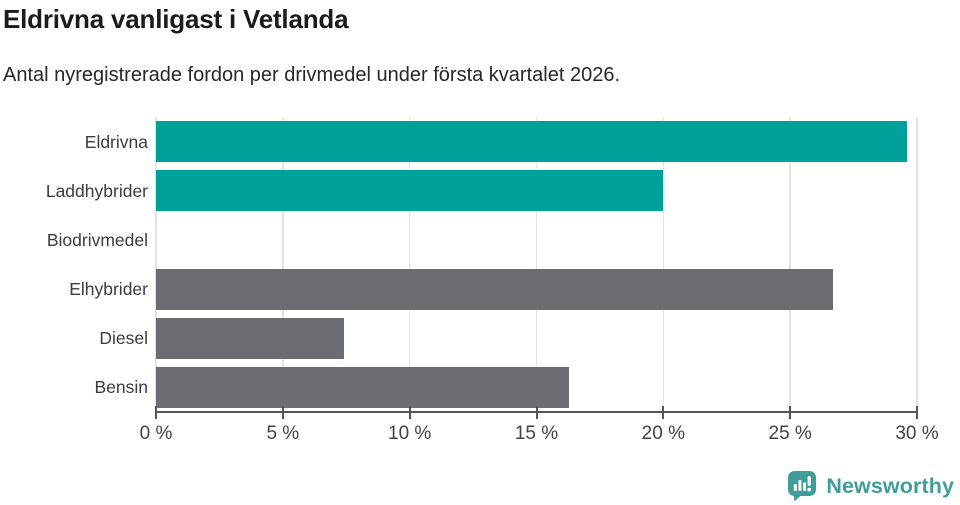  What do you see at coordinates (802, 486) in the screenshot?
I see `newsworthy-bar-chart-speech-bubble-icon` at bounding box center [802, 486].